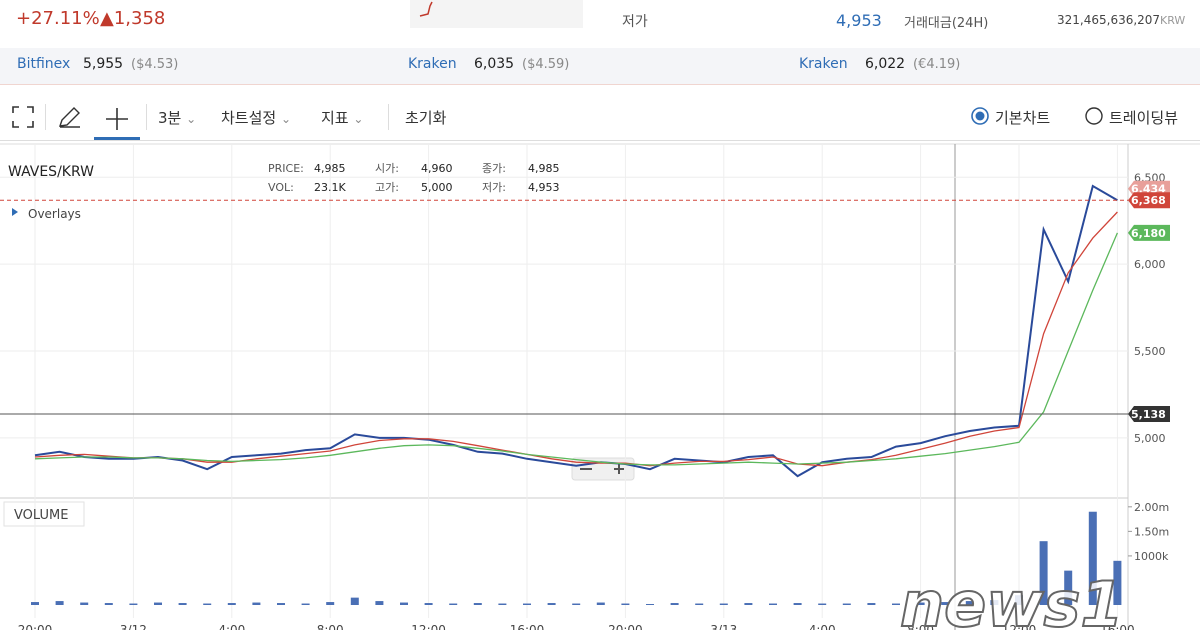  I want to click on exchange-price: 6,035, so click(494, 64).